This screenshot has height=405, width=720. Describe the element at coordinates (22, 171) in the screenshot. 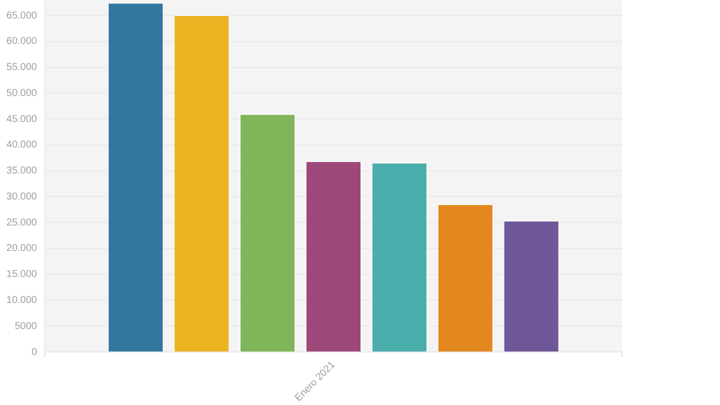

I see `y-tick-label: 35.000` at that location.